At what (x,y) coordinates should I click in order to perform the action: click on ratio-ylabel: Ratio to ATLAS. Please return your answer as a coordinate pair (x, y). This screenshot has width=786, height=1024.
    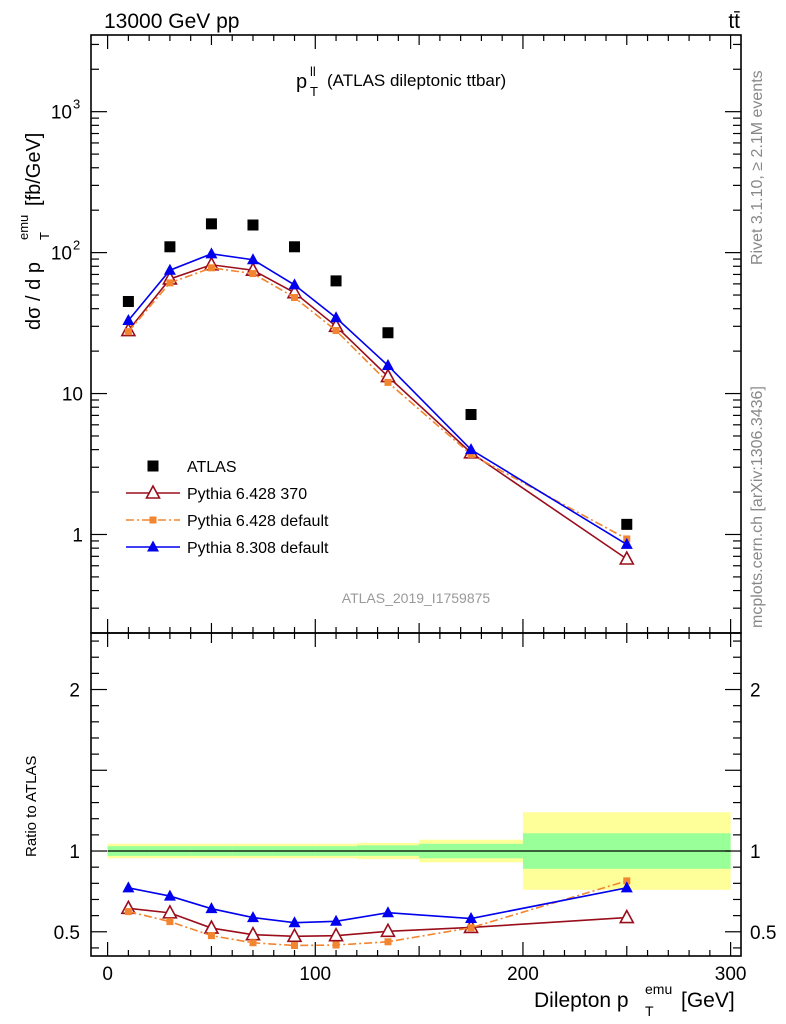
    Looking at the image, I should click on (31, 806).